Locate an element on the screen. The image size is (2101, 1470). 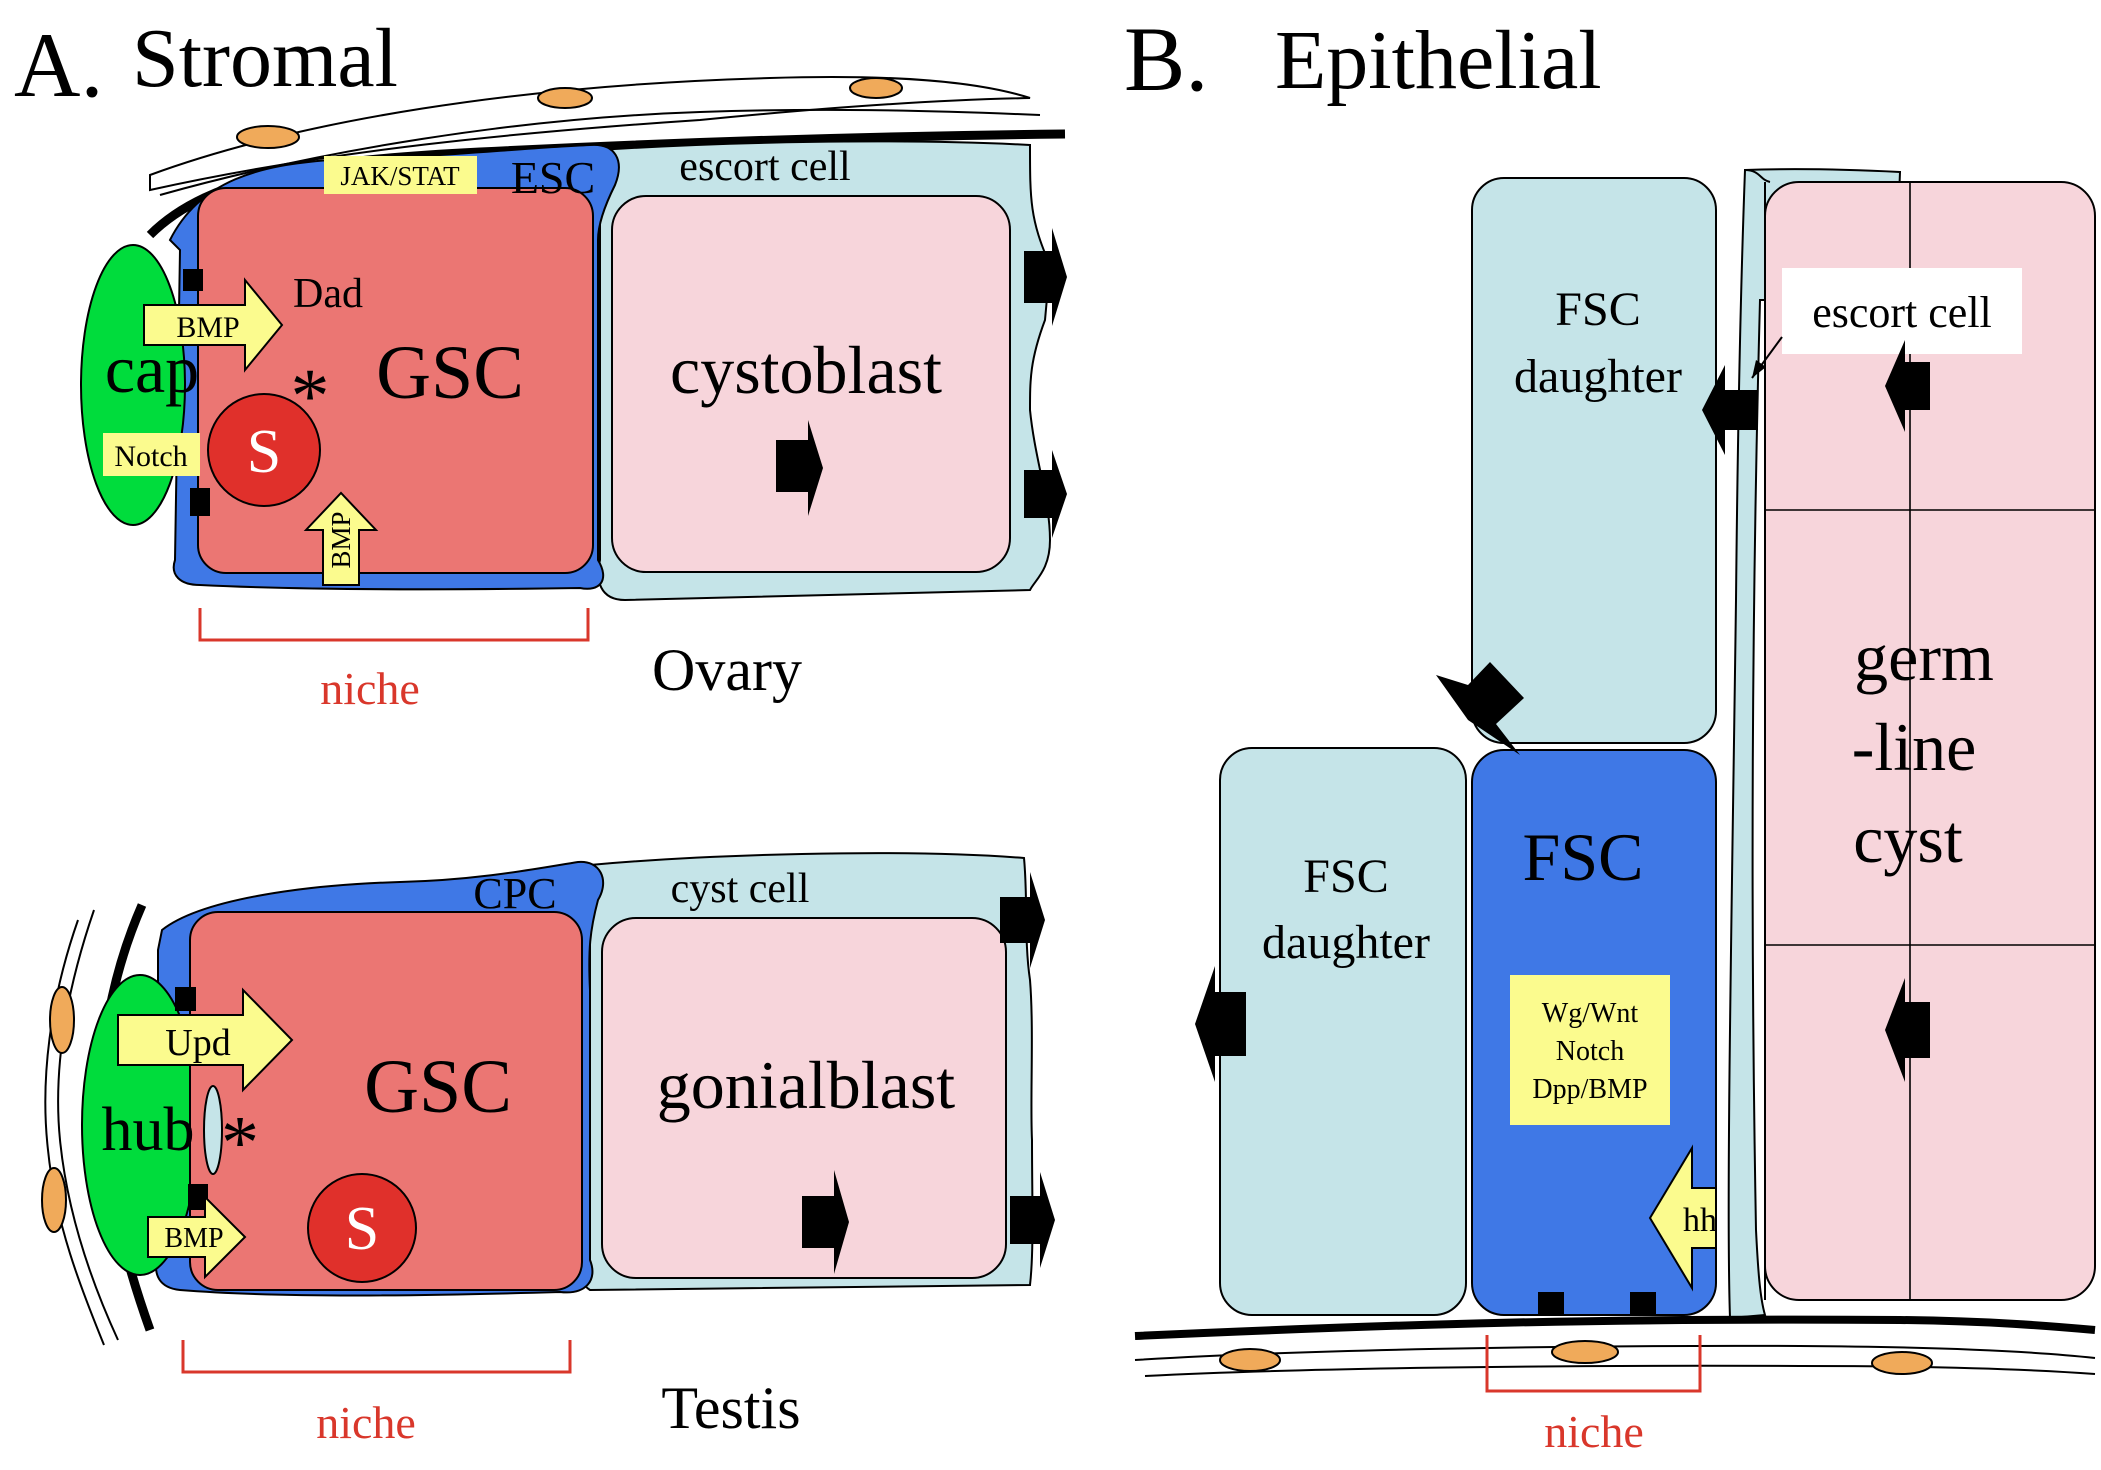
epithelial-sheath is located at coordinates (1615, 1358).